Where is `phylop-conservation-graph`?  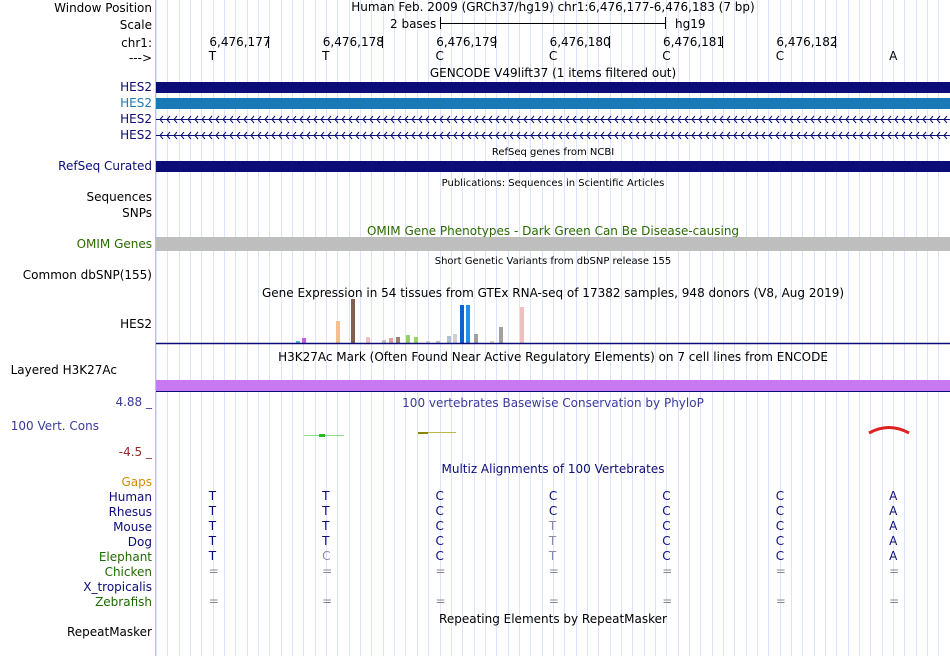
phylop-conservation-graph is located at coordinates (553, 430).